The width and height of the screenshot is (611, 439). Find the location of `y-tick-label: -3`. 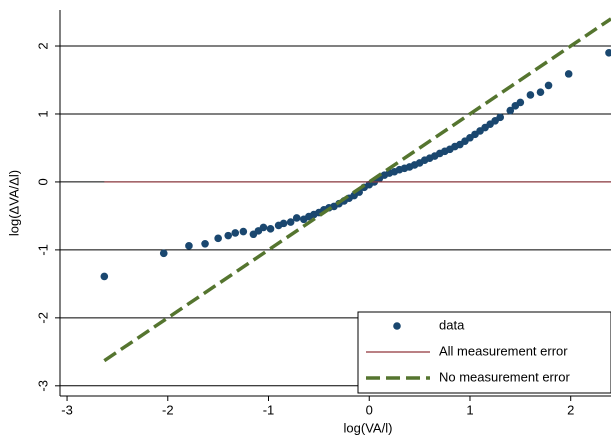

y-tick-label: -3 is located at coordinates (42, 386).